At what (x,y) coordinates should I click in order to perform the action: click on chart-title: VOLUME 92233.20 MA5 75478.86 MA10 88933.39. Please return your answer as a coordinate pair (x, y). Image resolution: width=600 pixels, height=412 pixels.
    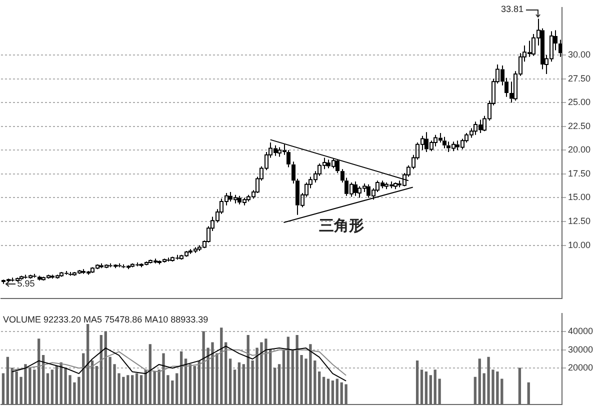
    Looking at the image, I should click on (105, 319).